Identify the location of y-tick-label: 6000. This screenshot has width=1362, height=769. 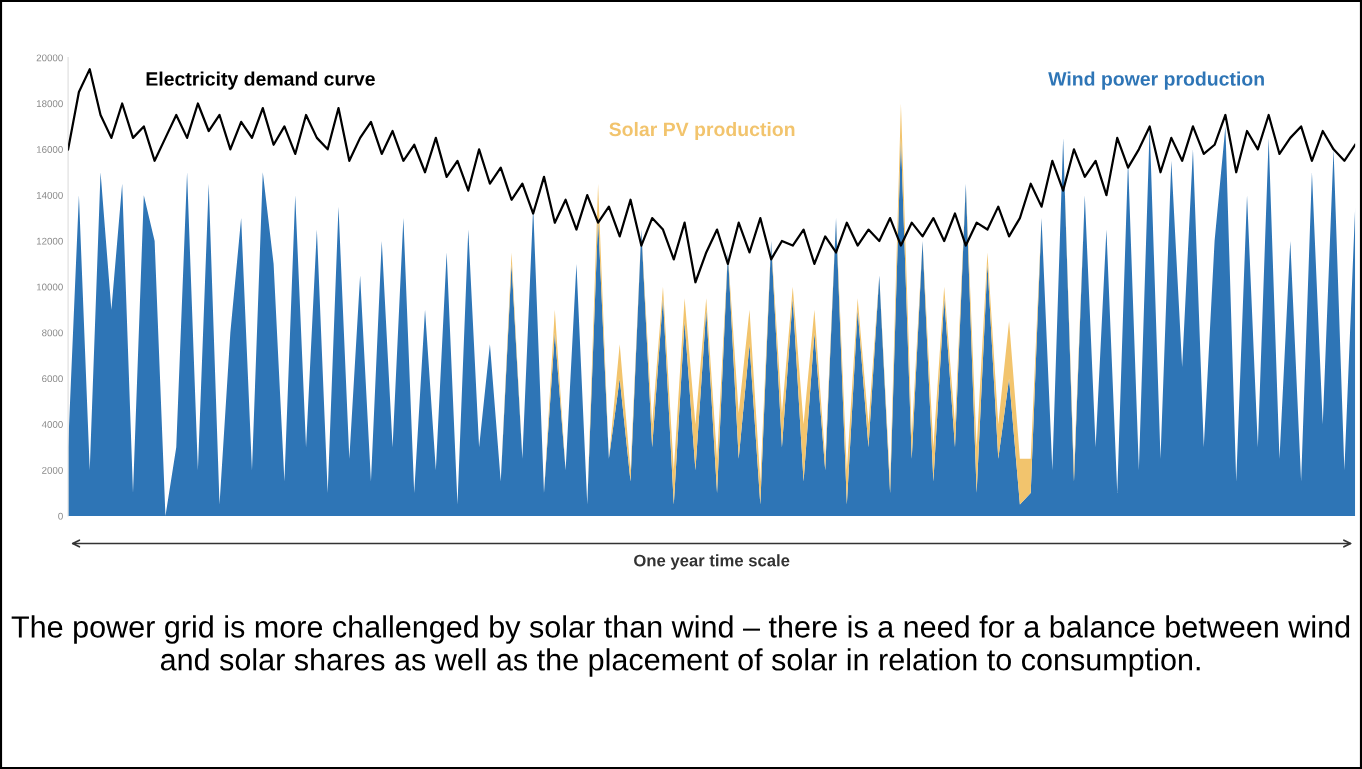
(52, 379).